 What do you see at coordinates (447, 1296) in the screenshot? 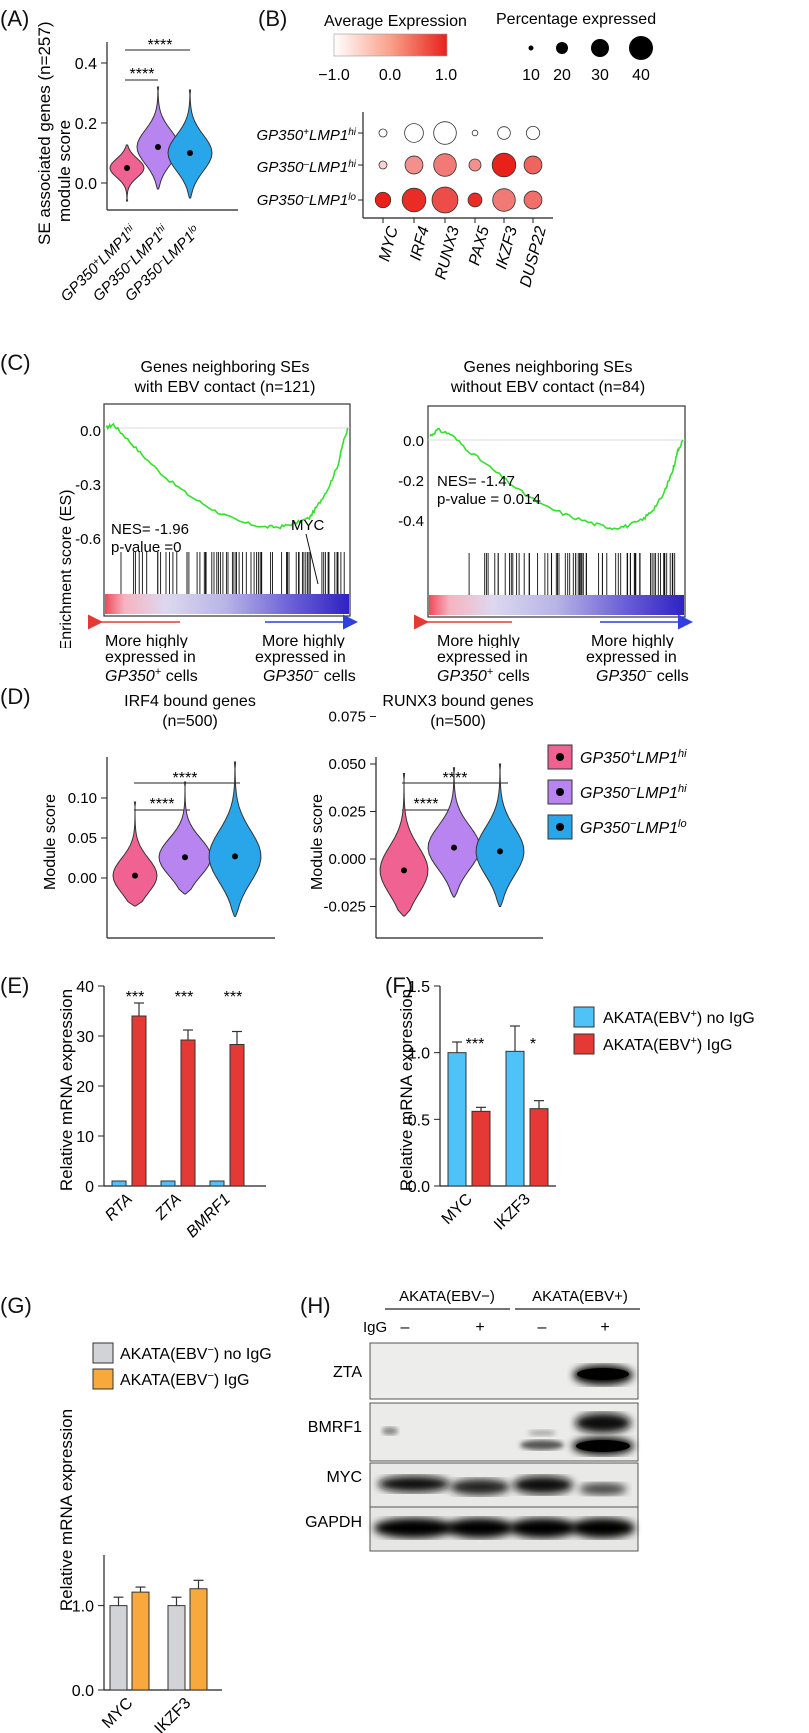
I see `h-group-1: AKATA(EBV−)` at bounding box center [447, 1296].